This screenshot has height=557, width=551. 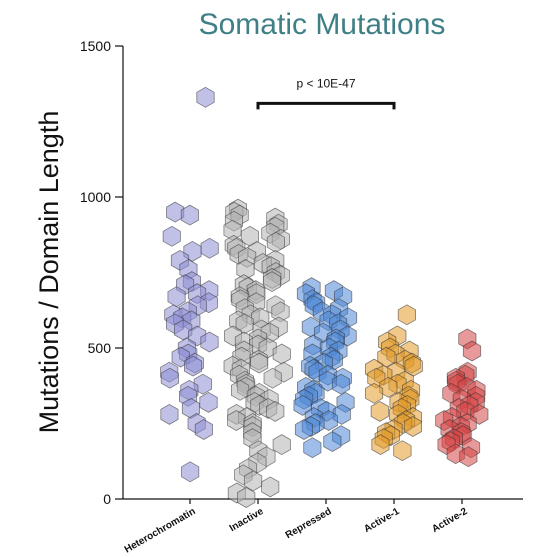 I want to click on x-tick-label: Repressed, so click(x=309, y=523).